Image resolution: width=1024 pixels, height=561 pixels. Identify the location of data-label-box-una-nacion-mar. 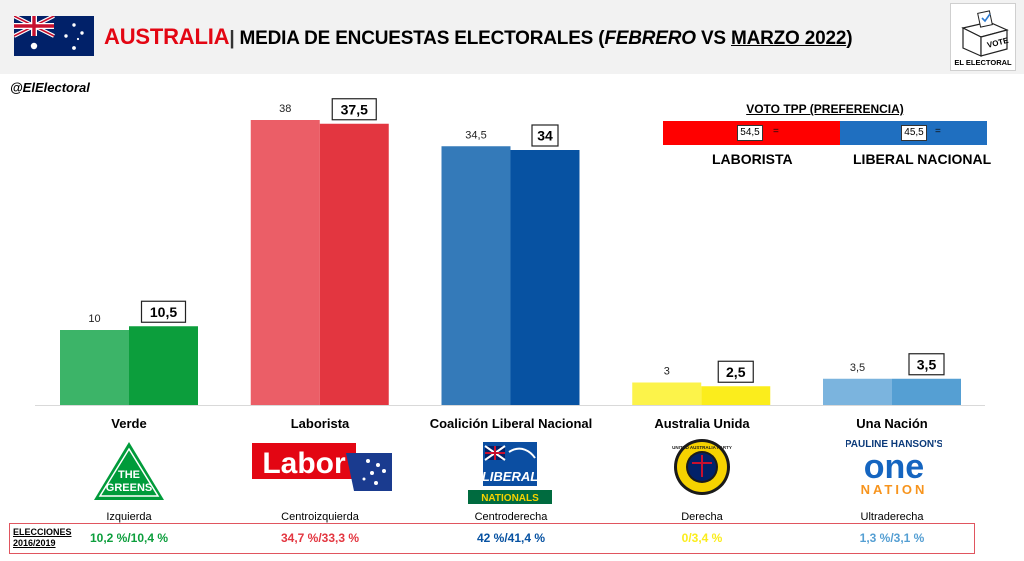
(926, 364).